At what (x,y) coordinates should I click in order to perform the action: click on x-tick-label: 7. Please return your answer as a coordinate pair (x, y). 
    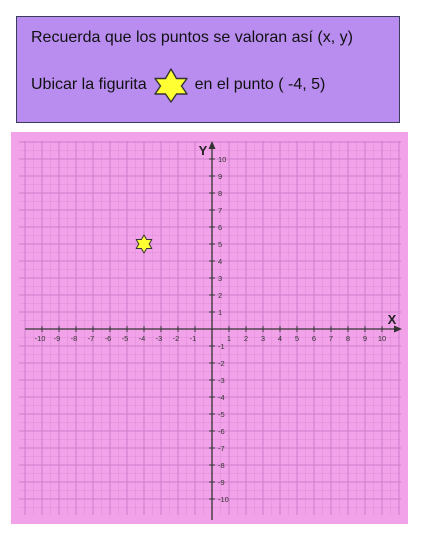
    Looking at the image, I should click on (331, 338).